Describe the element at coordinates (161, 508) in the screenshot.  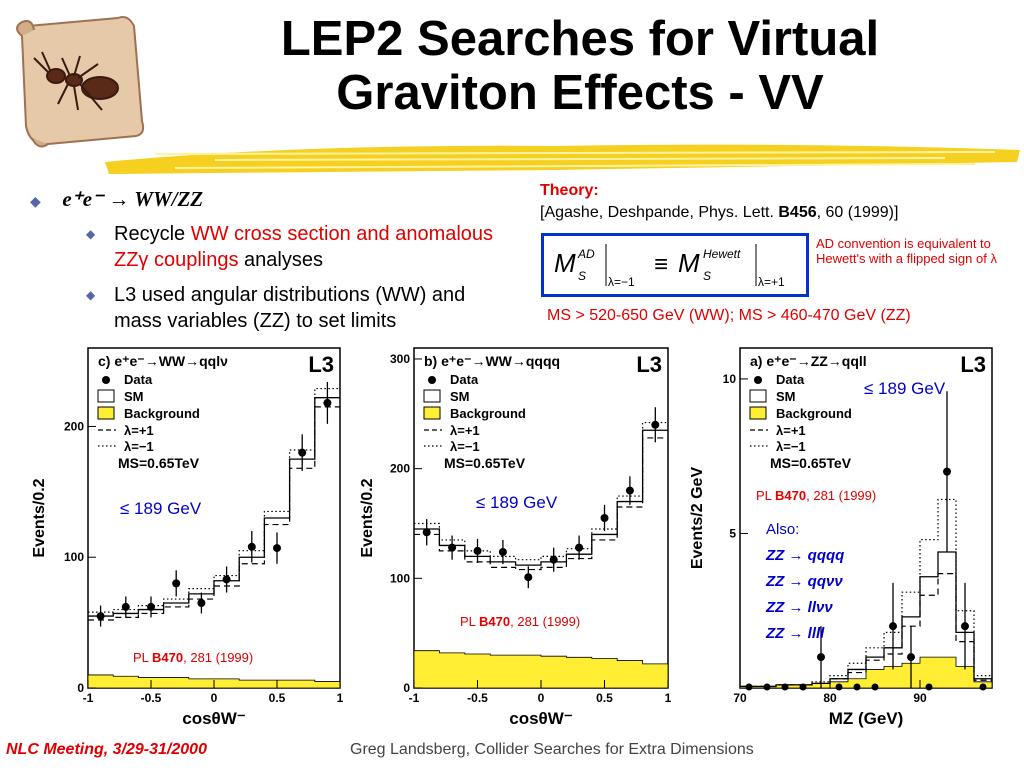
I see `energy-label: ≤ 189 GeV` at that location.